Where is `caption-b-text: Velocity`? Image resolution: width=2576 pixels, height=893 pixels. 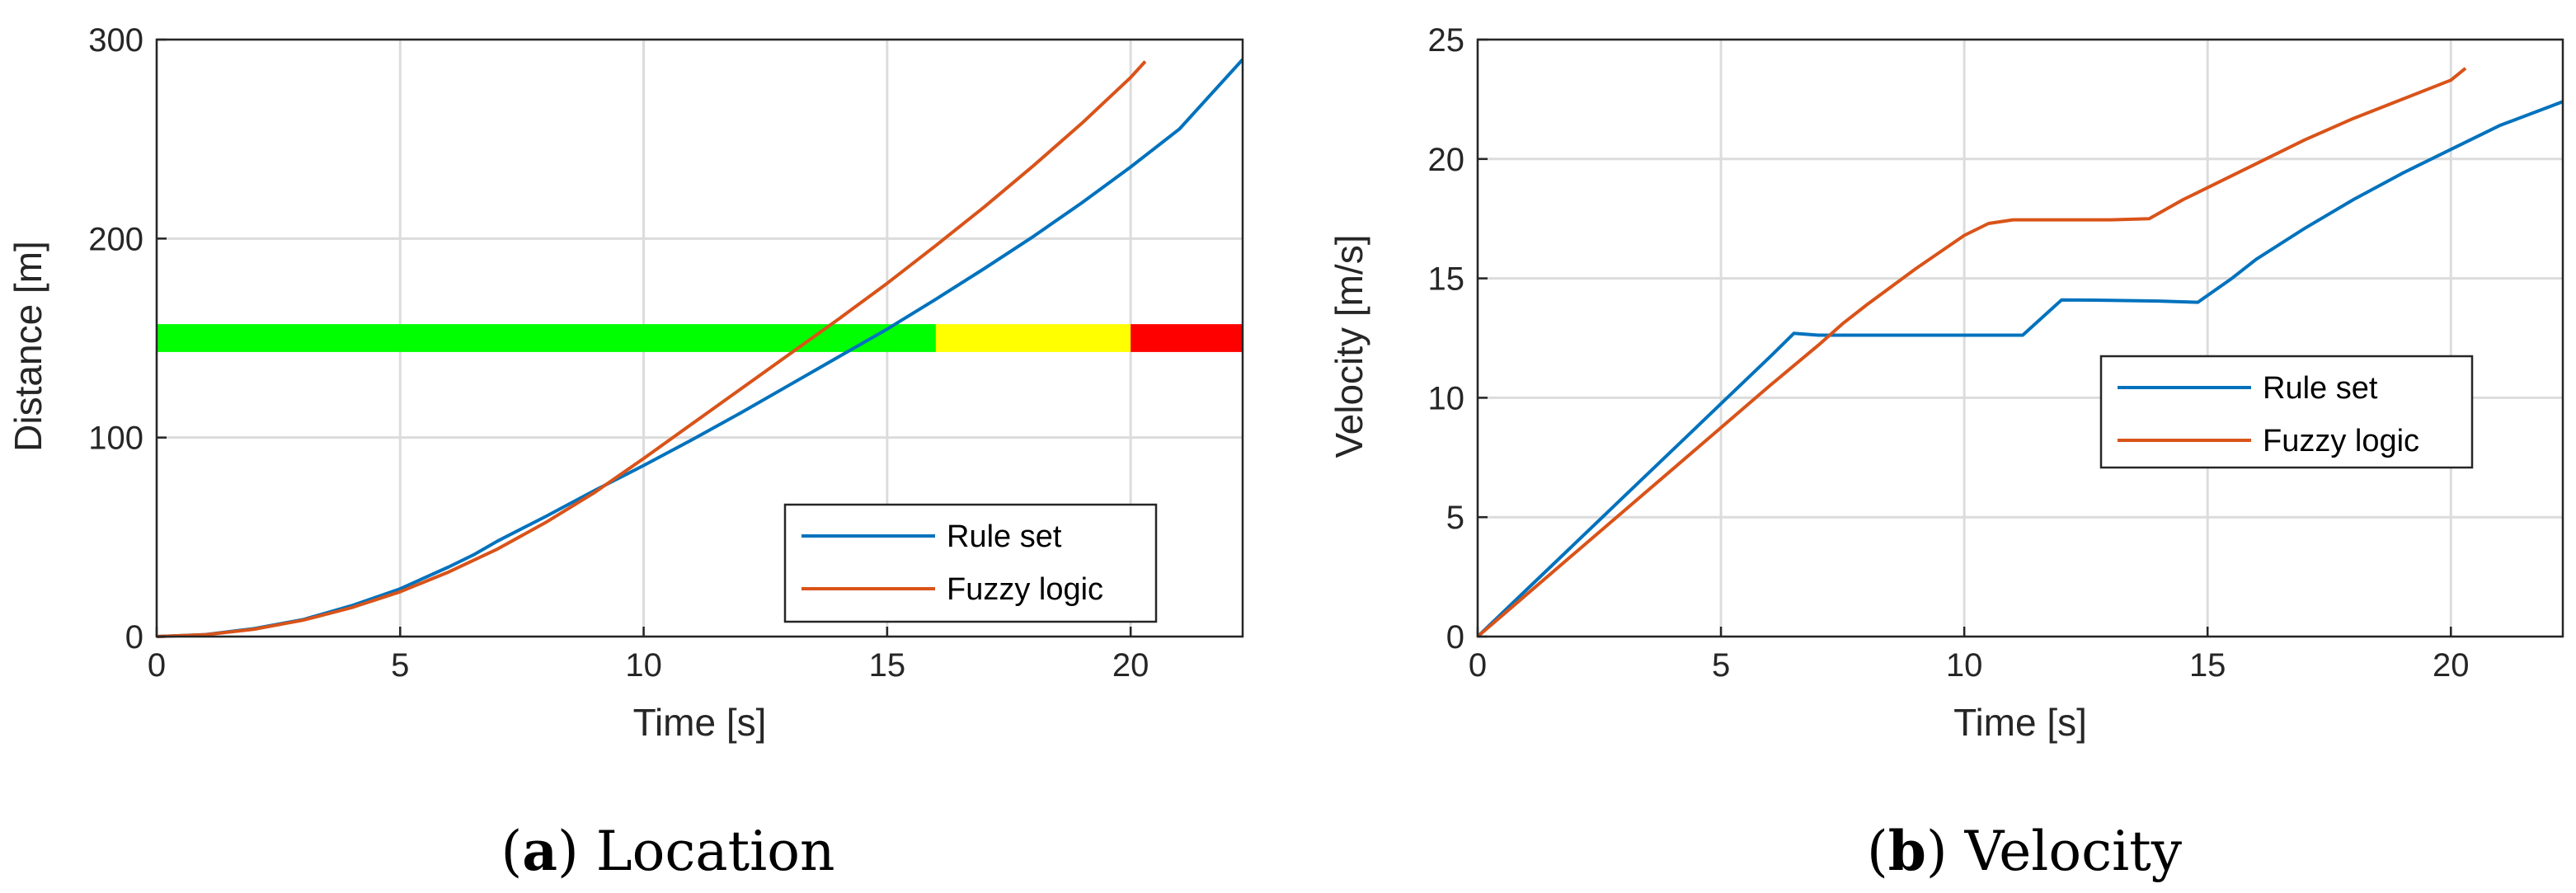
caption-b-text: Velocity is located at coordinates (2073, 852).